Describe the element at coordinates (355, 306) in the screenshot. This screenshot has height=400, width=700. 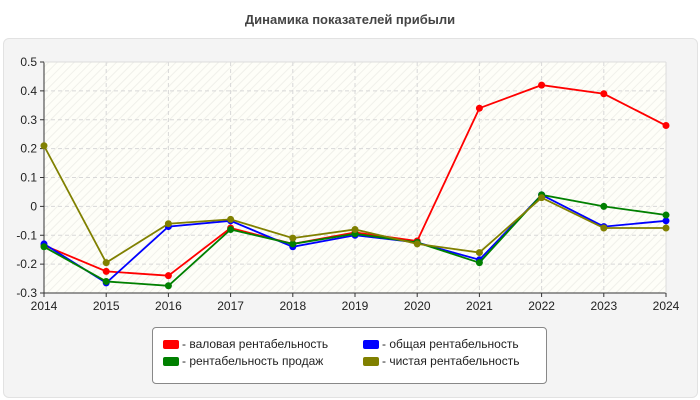
I see `x-tick-label: 2019` at that location.